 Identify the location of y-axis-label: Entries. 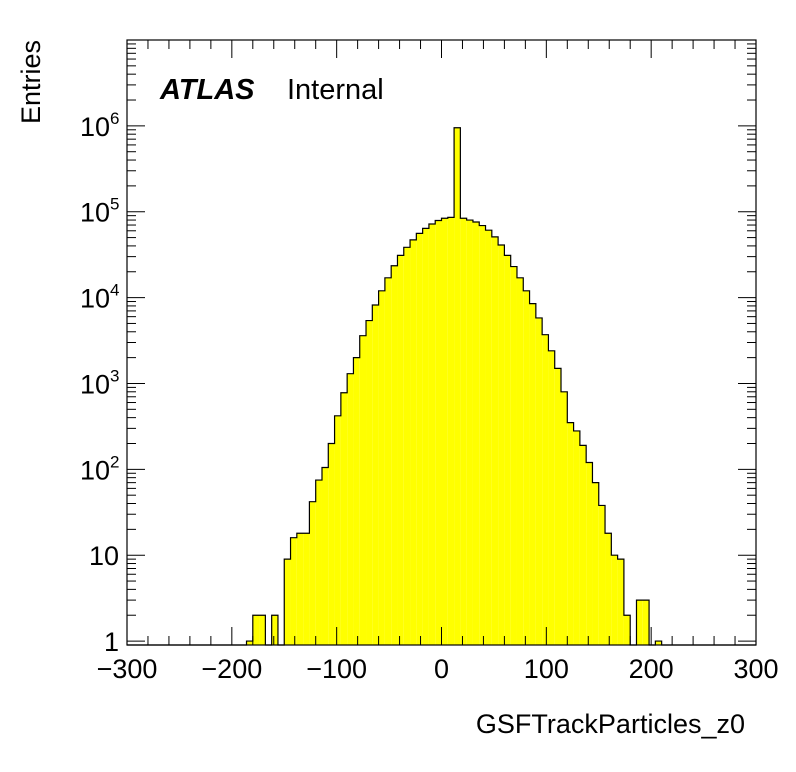
(31, 82).